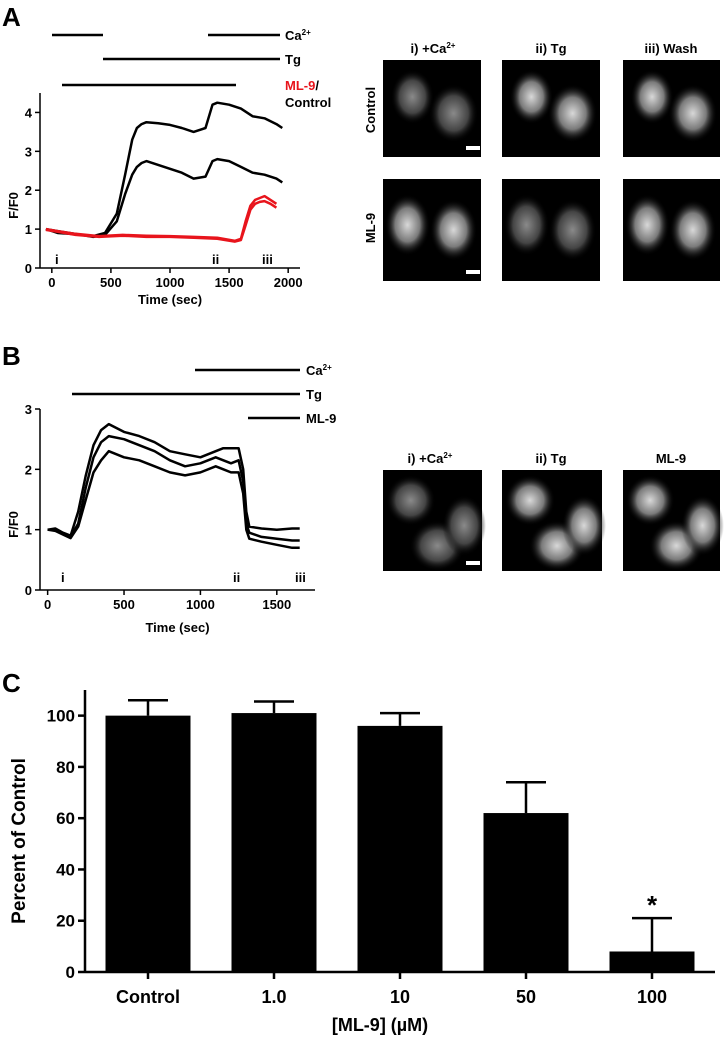  What do you see at coordinates (426, 458) in the screenshot?
I see `img-b-col-1-label: i) +Ca` at bounding box center [426, 458].